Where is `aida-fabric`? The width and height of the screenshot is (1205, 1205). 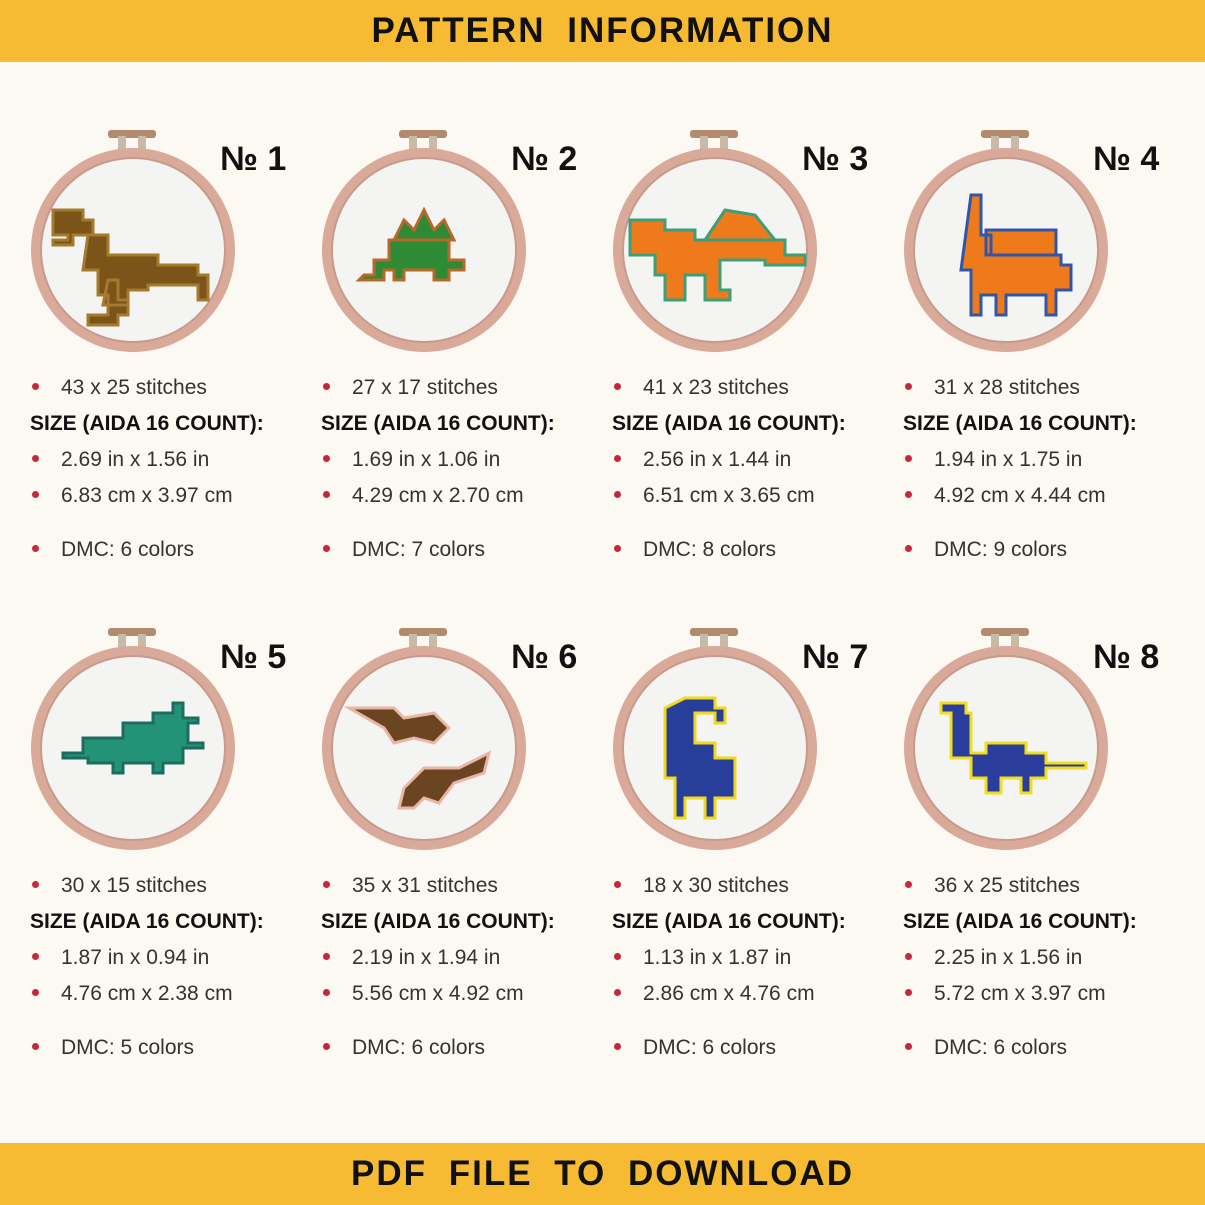
aida-fabric is located at coordinates (133, 250).